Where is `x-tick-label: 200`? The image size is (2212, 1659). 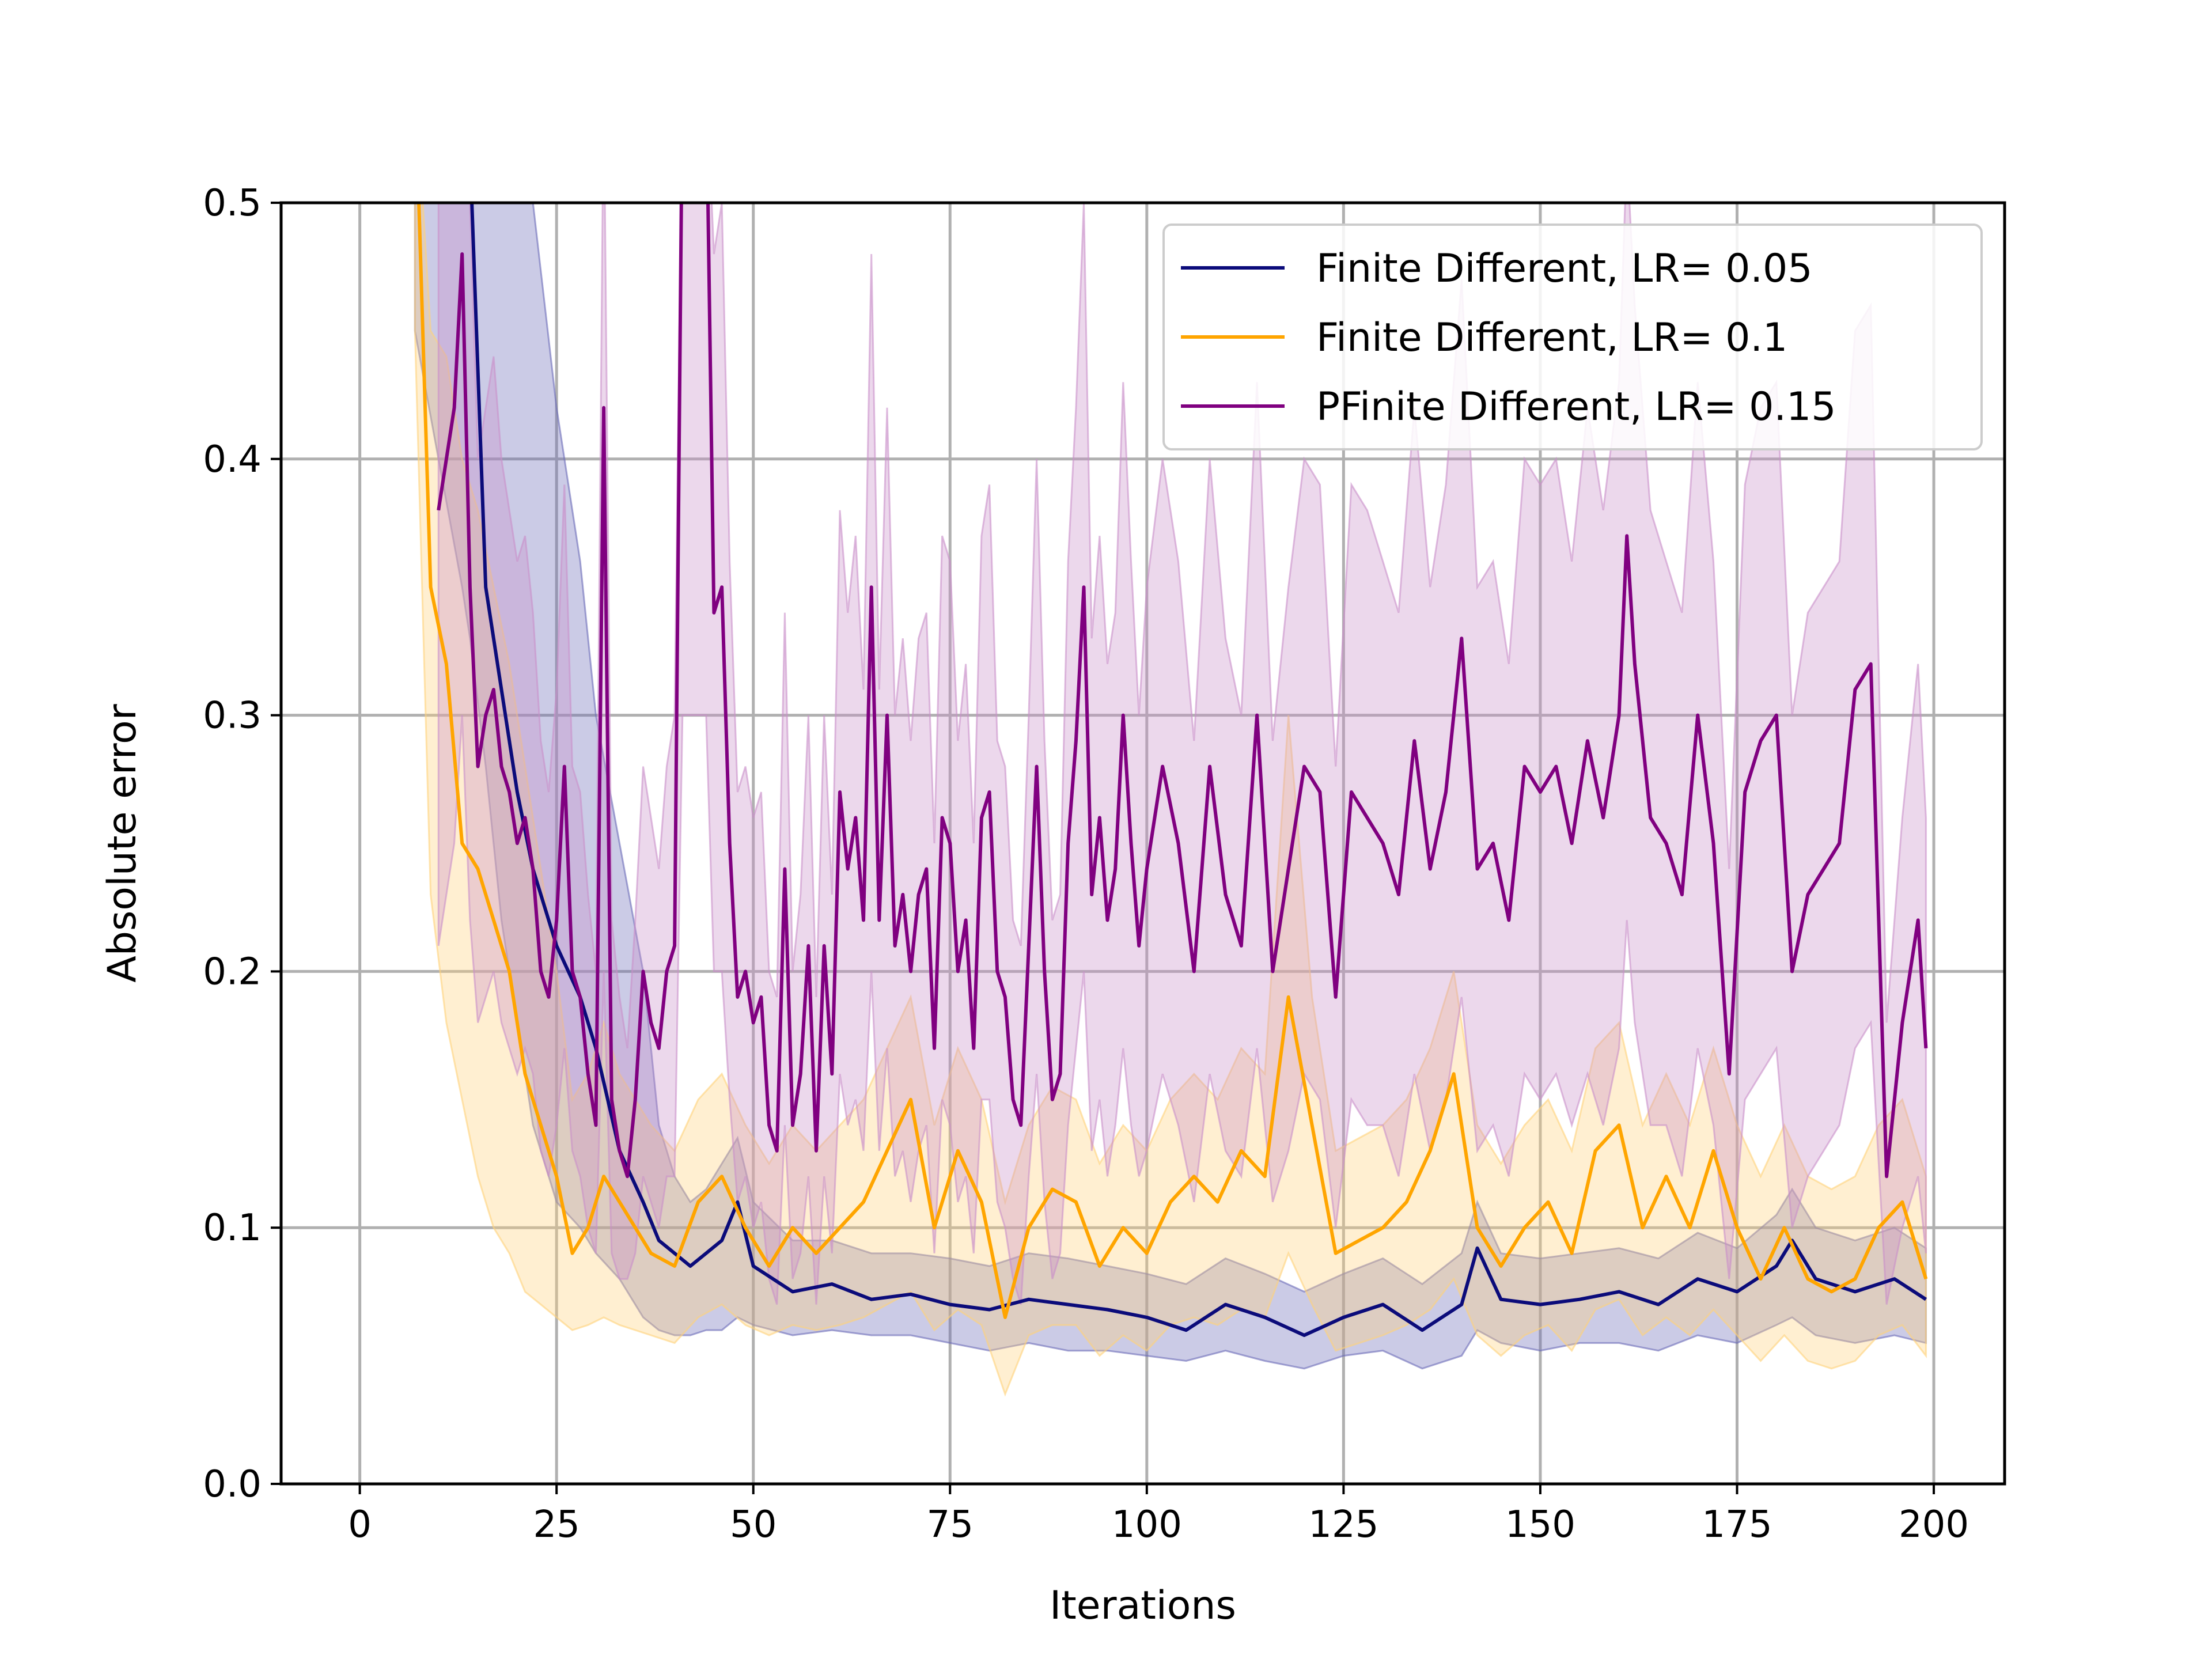 x-tick-label: 200 is located at coordinates (1934, 1524).